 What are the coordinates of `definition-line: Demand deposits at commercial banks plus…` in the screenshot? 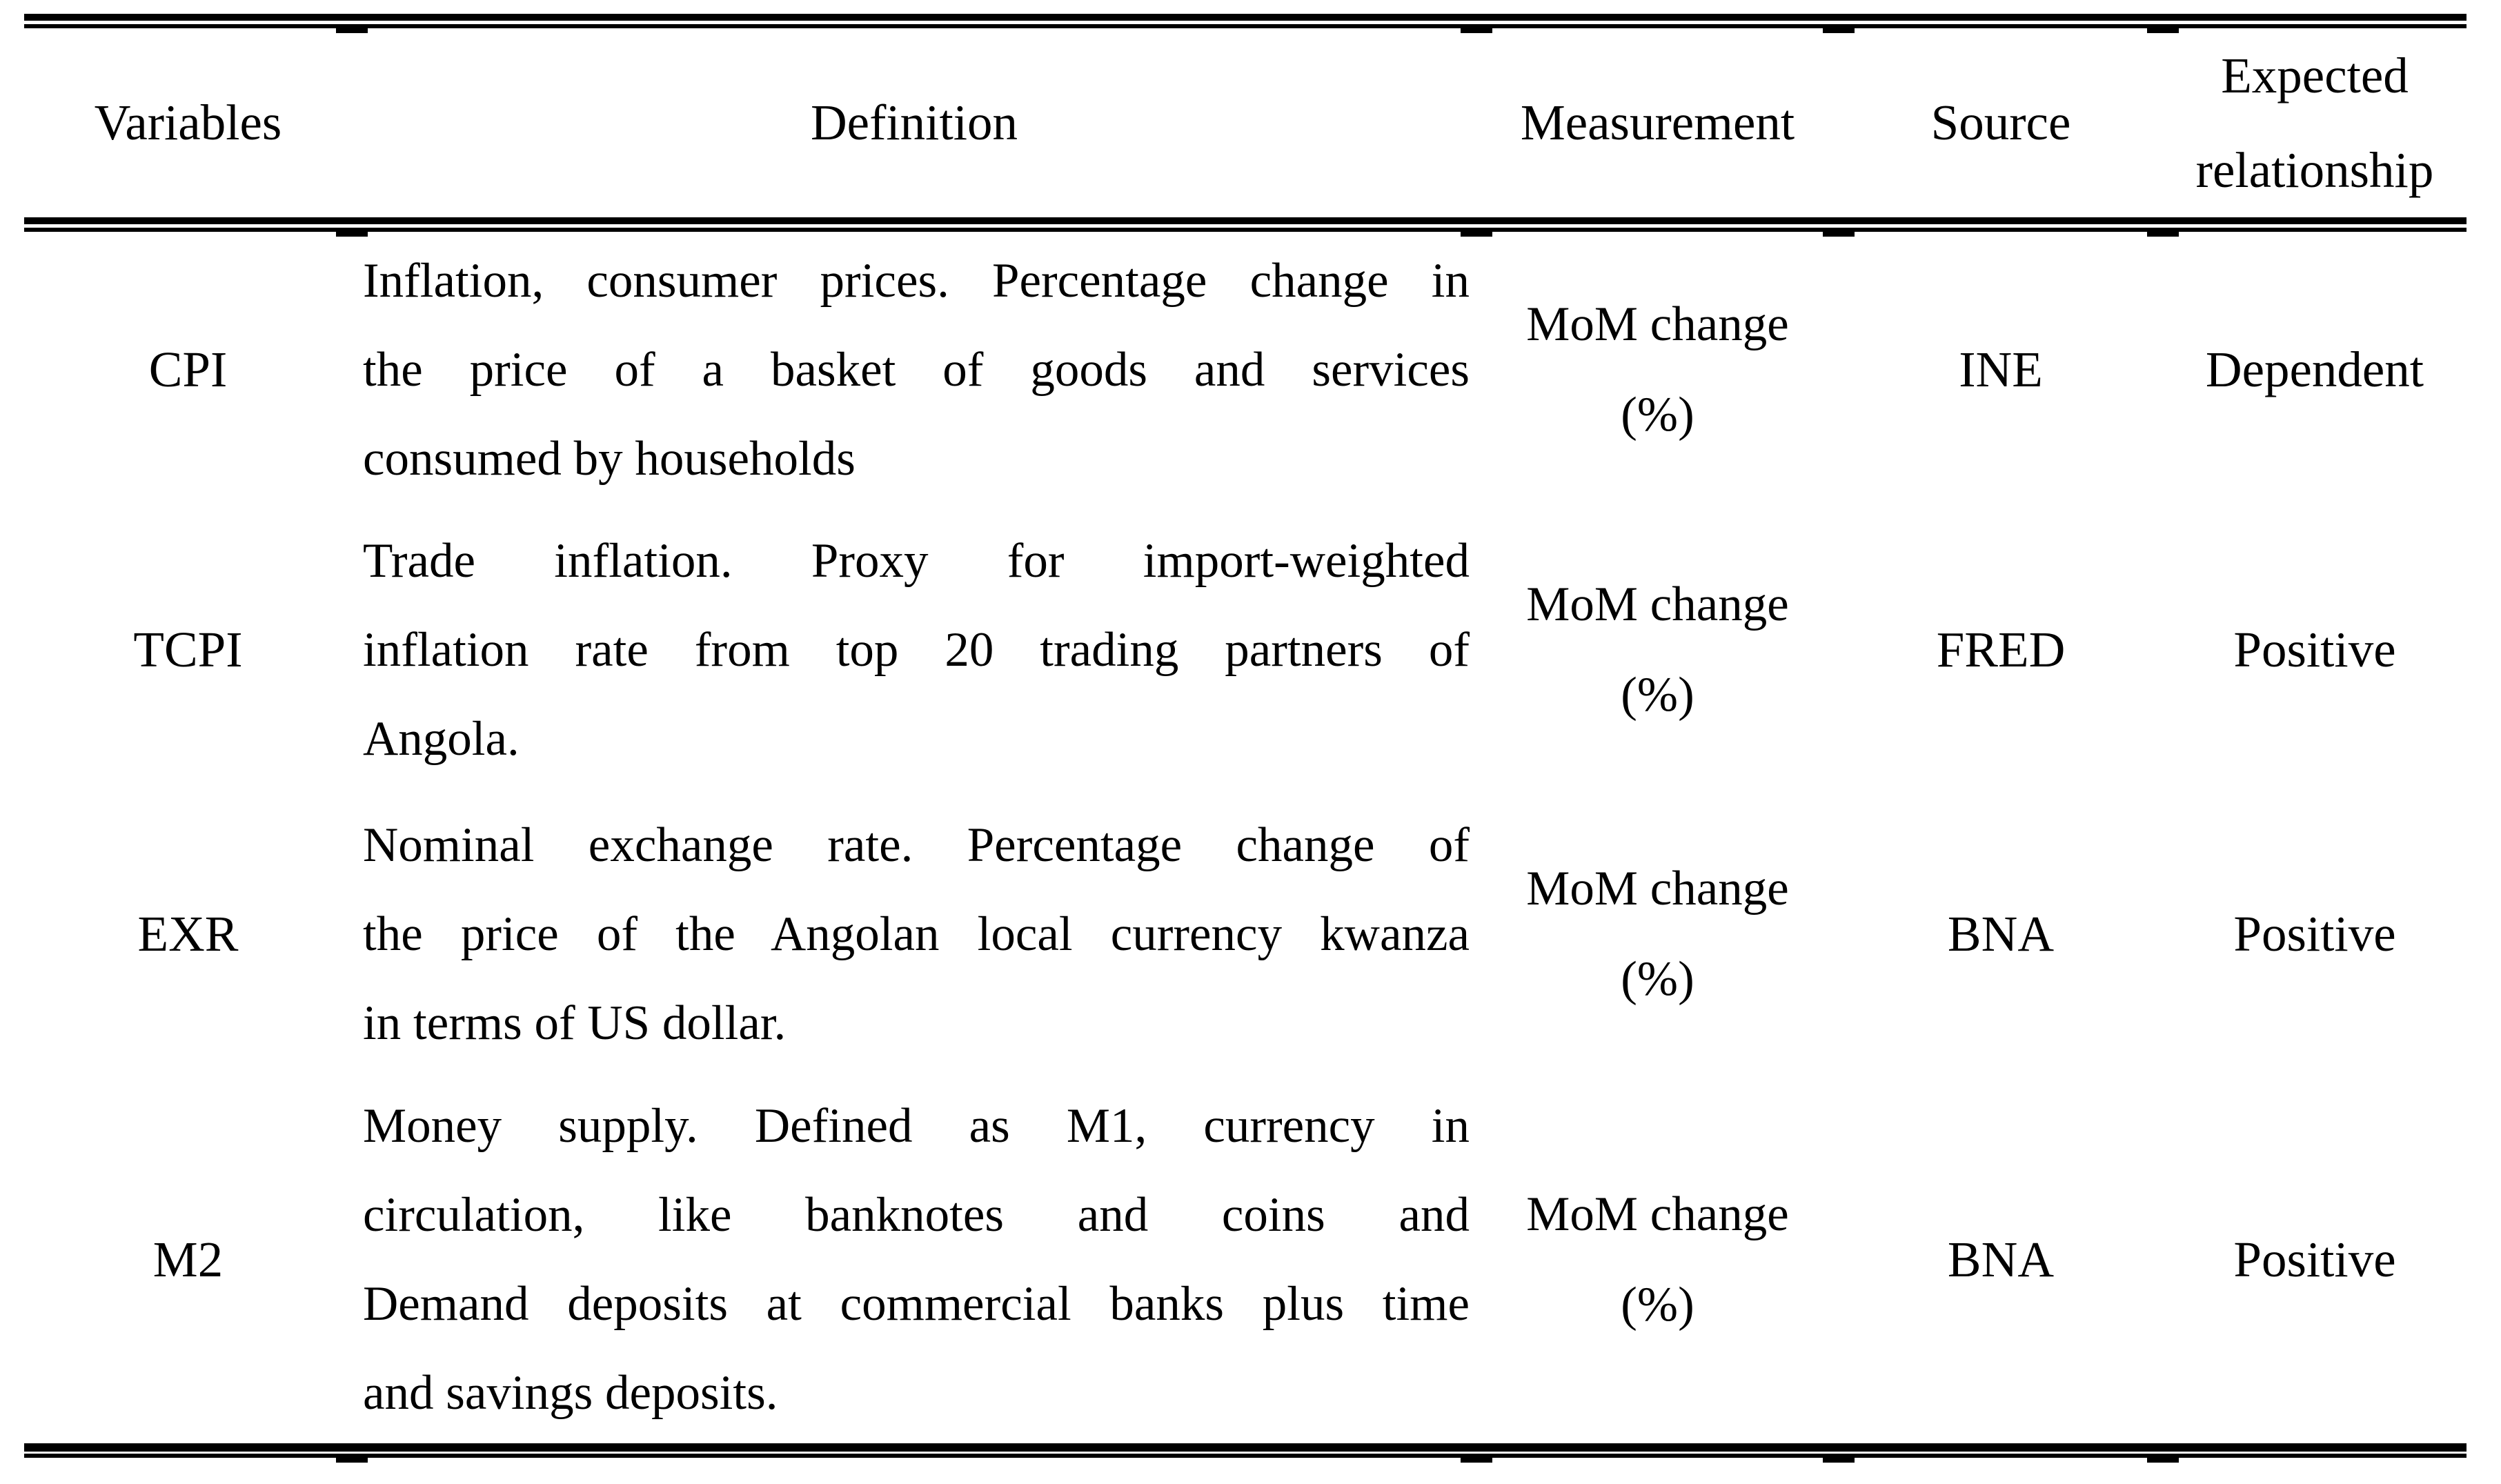 It's located at (916, 1304).